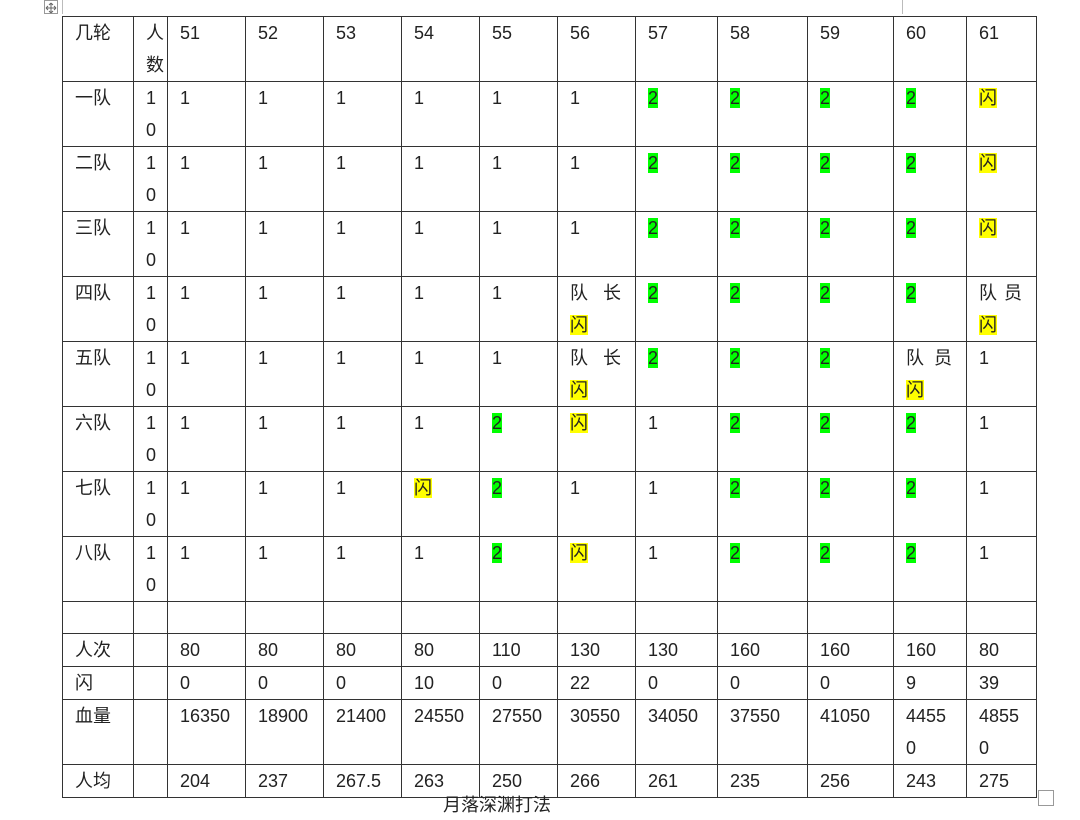  Describe the element at coordinates (549, 374) in the screenshot. I see `table-row: 五队 10 1 1 1 1 1 队长闪 2 2 2 队员闪 1` at that location.